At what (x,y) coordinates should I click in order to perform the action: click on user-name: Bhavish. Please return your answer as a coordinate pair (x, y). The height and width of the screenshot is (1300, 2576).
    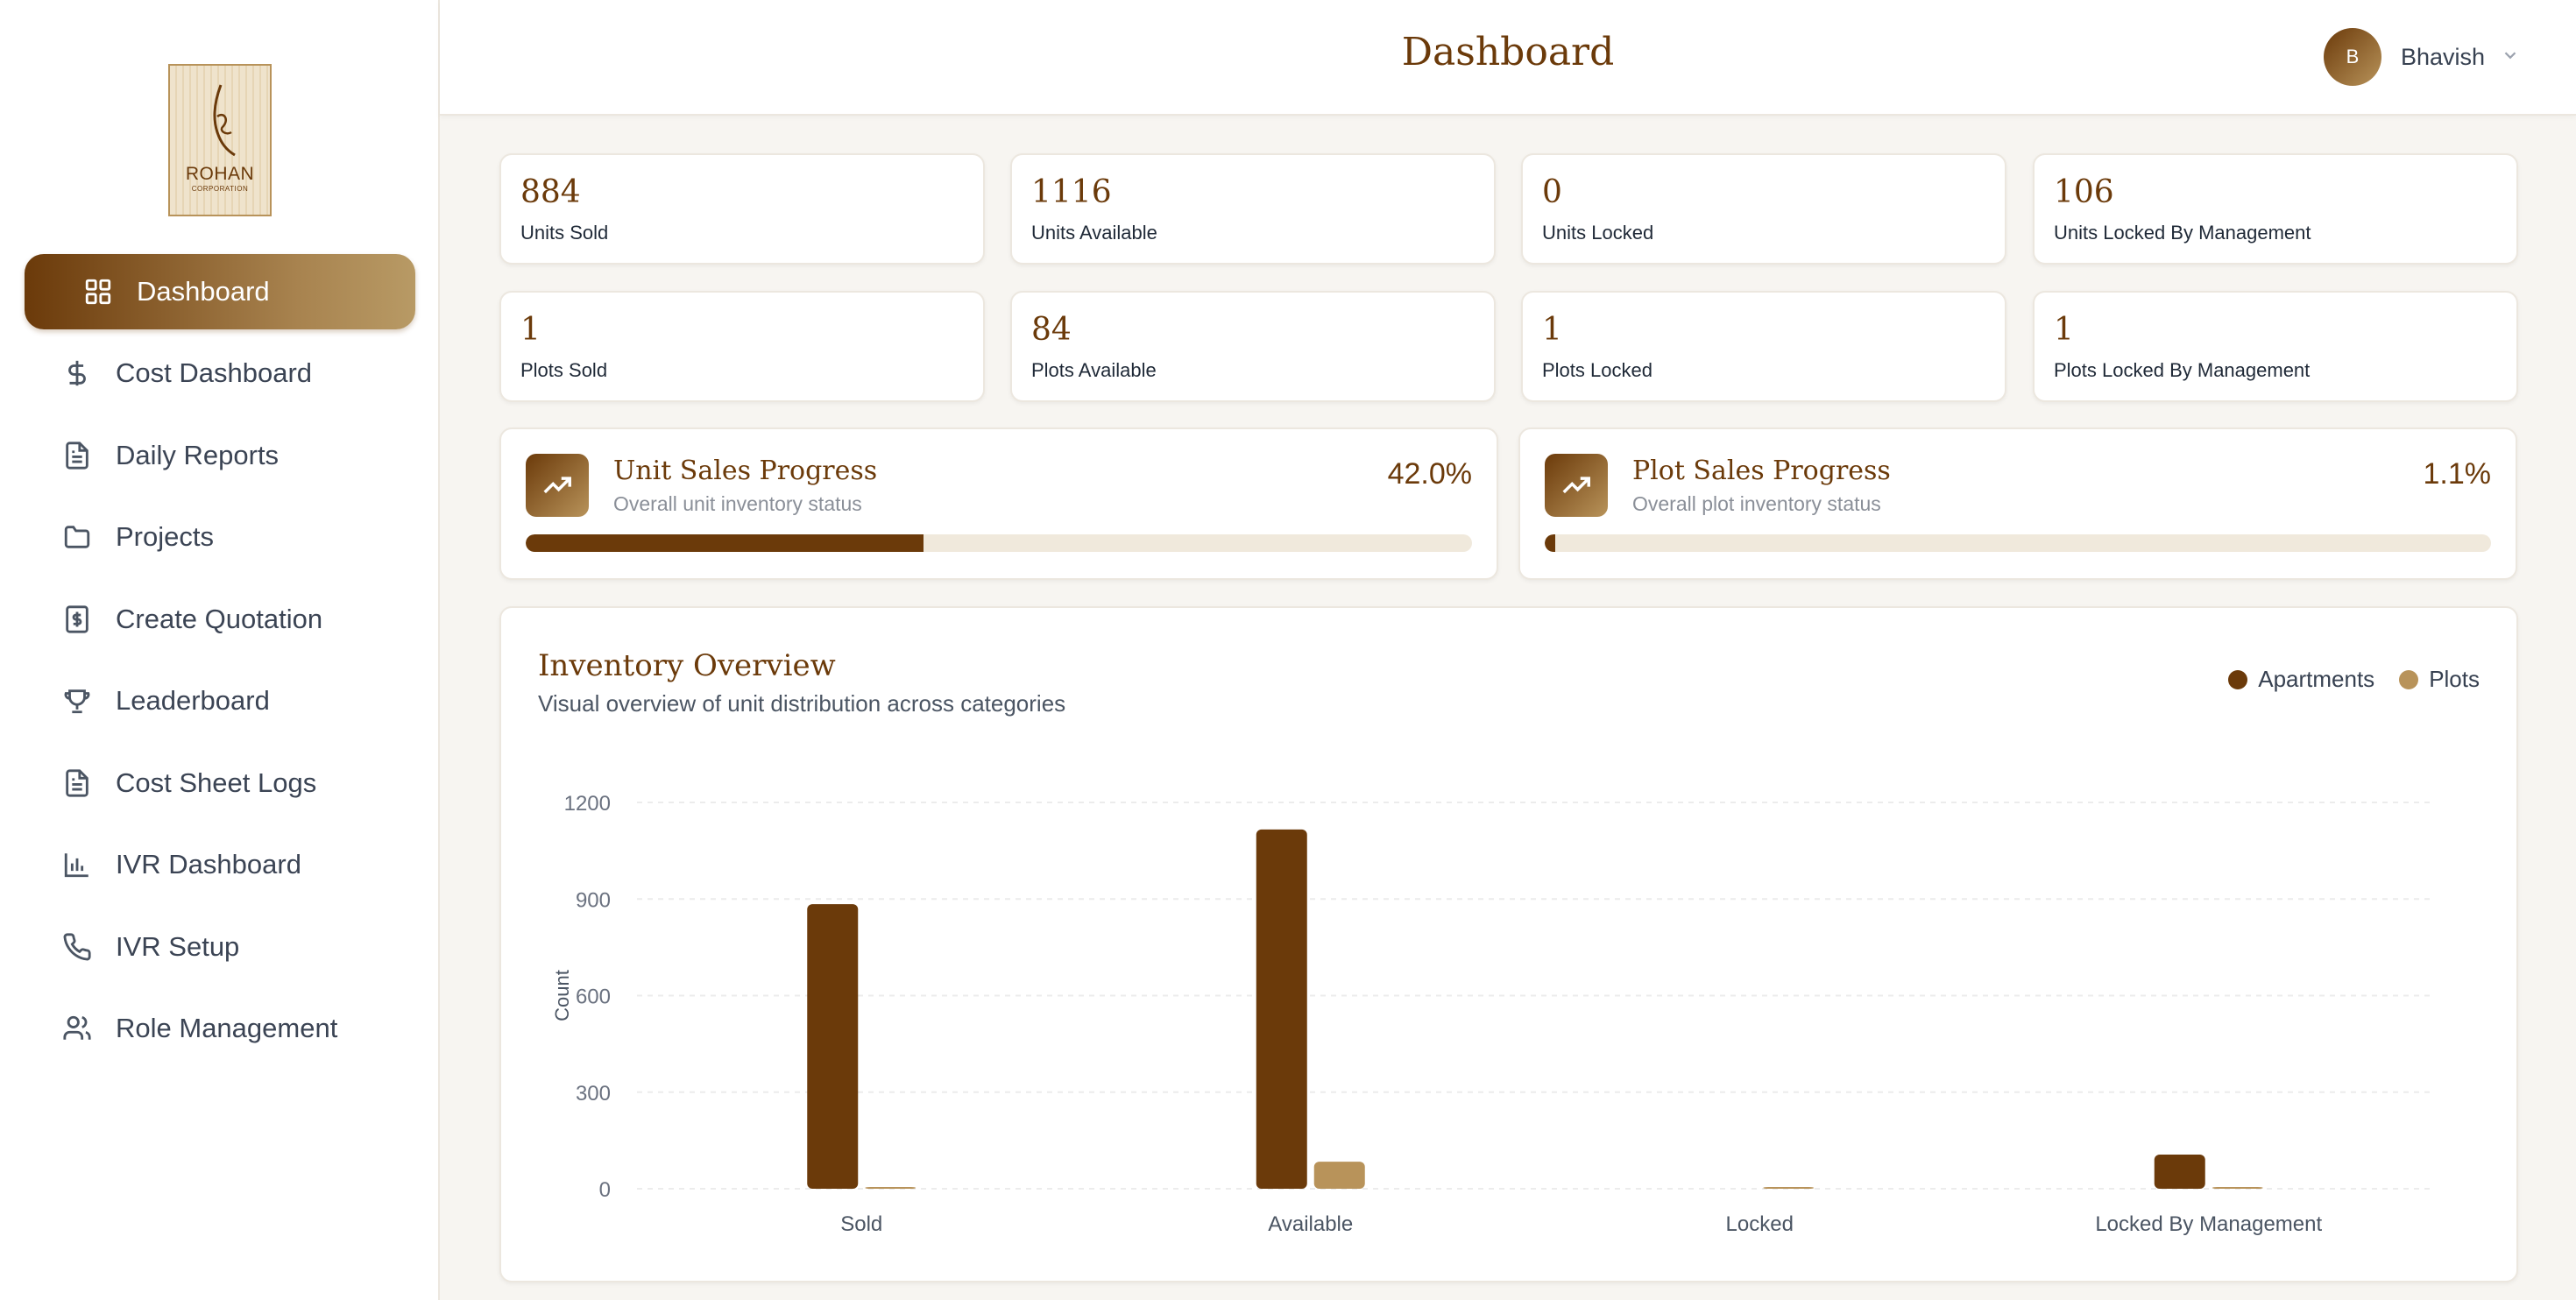
    Looking at the image, I should click on (2442, 56).